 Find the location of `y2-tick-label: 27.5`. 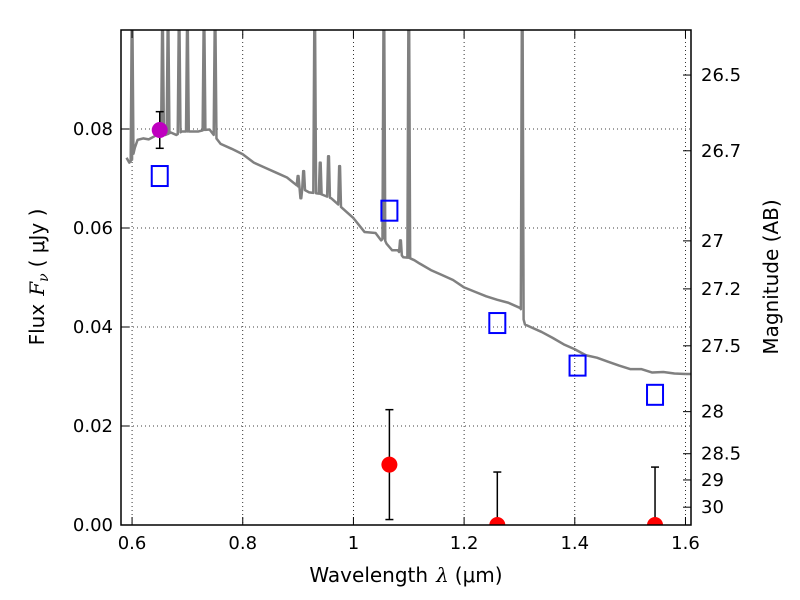

y2-tick-label: 27.5 is located at coordinates (721, 346).